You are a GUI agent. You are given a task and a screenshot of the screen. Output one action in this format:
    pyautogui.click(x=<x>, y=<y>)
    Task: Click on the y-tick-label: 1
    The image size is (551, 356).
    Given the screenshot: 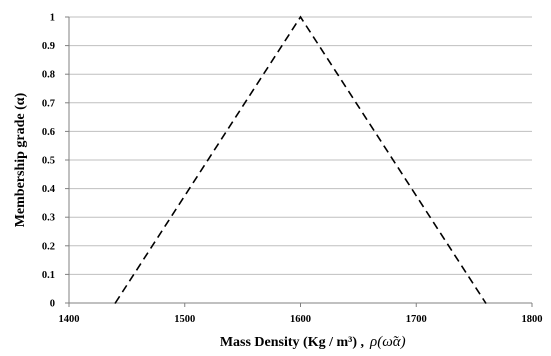 What is the action you would take?
    pyautogui.click(x=52, y=18)
    